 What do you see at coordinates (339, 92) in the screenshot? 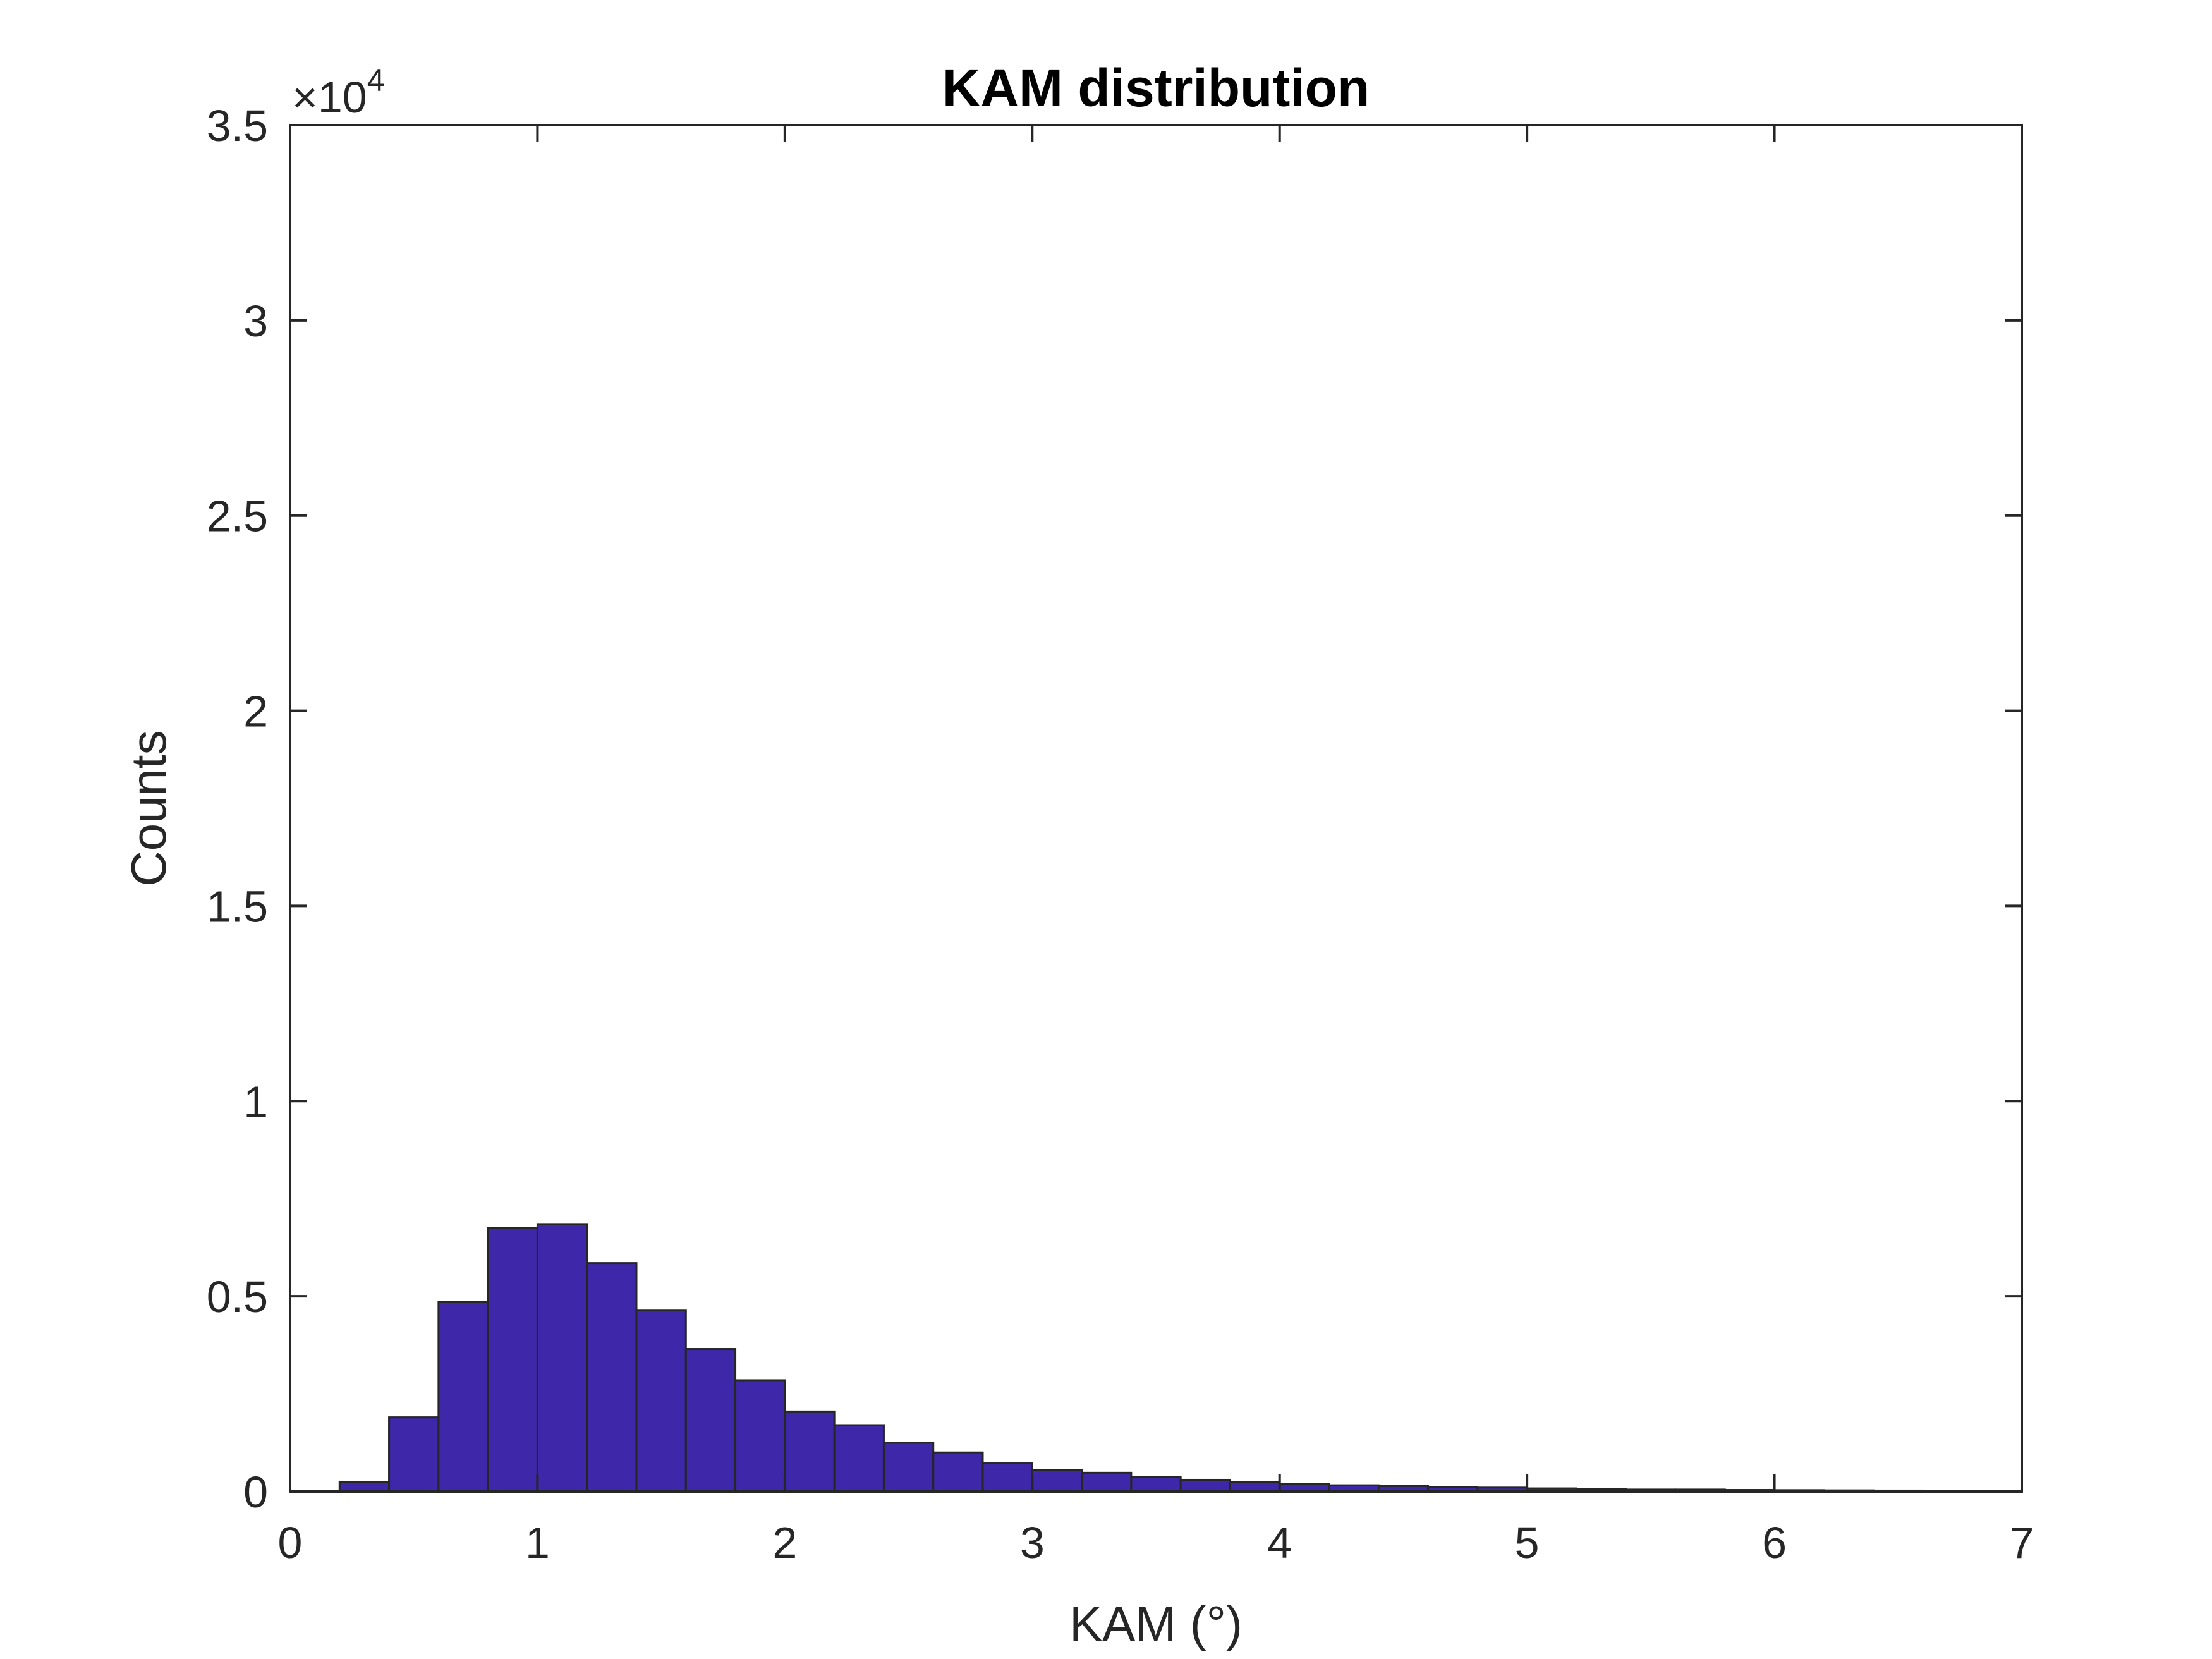
I see `y-exponent-label: ×10⁴` at bounding box center [339, 92].